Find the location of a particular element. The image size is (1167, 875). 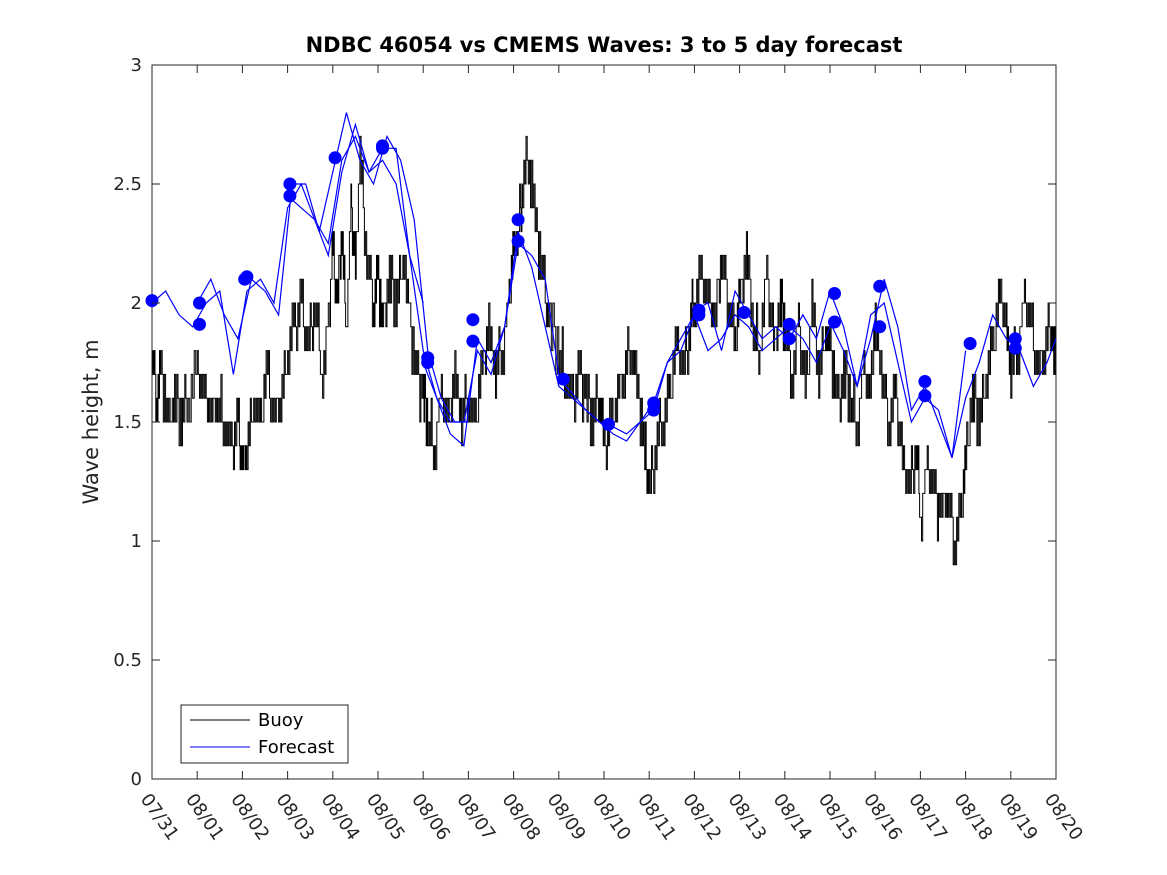

legend-box is located at coordinates (264, 734).